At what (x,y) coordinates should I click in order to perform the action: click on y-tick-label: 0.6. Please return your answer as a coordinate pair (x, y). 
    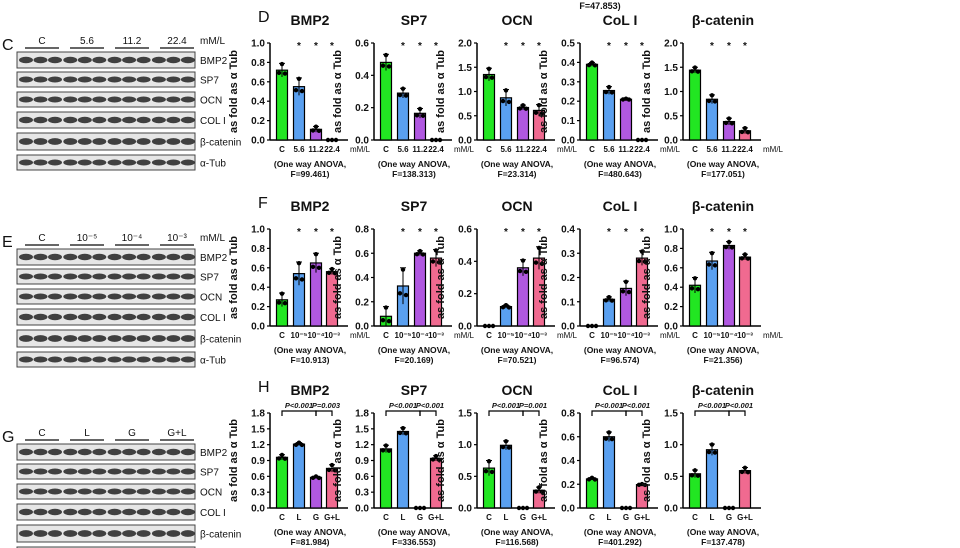
    Looking at the image, I should click on (258, 477).